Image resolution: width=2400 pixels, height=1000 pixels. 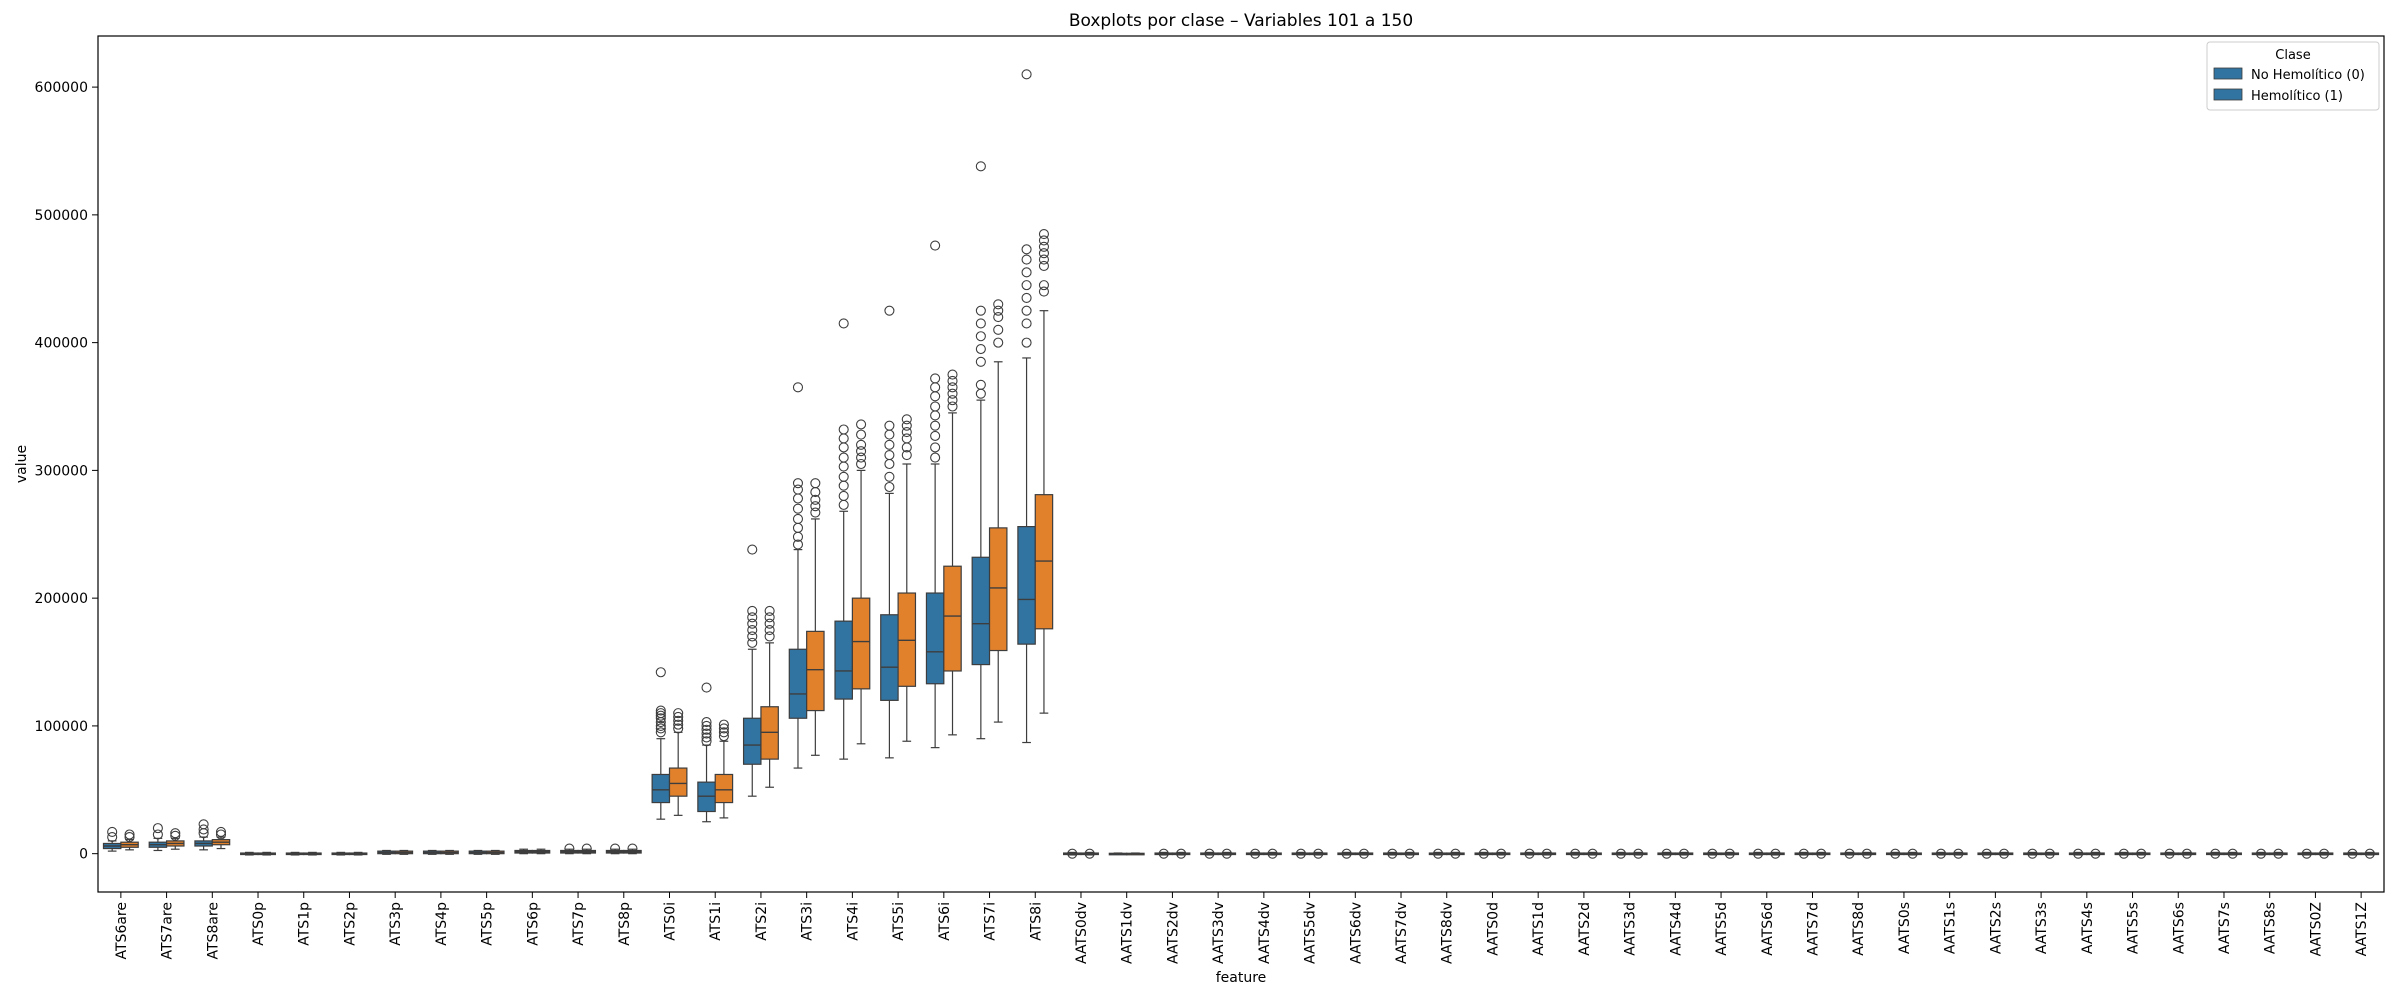 What do you see at coordinates (1951, 928) in the screenshot?
I see `x-tick-label: AATS1s` at bounding box center [1951, 928].